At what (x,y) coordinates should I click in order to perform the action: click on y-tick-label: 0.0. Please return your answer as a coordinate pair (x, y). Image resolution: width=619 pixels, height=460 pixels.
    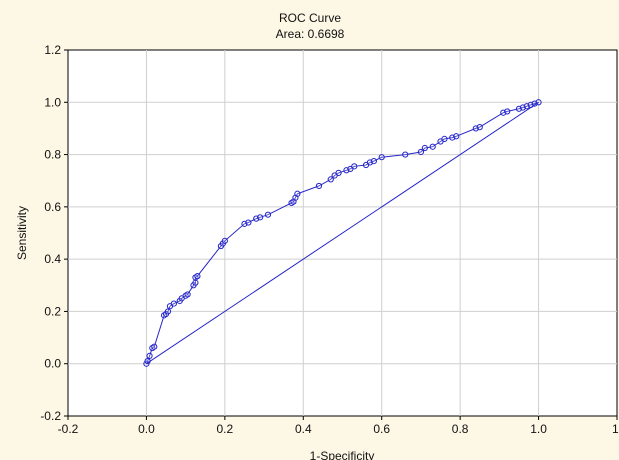
    Looking at the image, I should click on (52, 364).